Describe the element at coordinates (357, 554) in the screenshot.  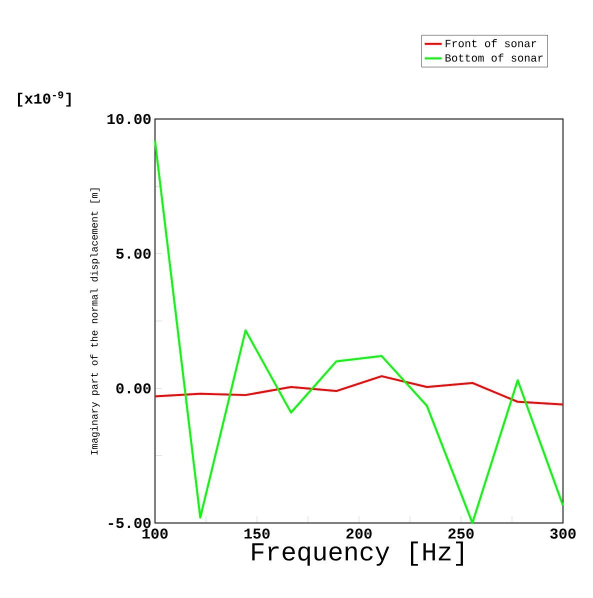
I see `x-axis-title: Frequency [Hz]` at that location.